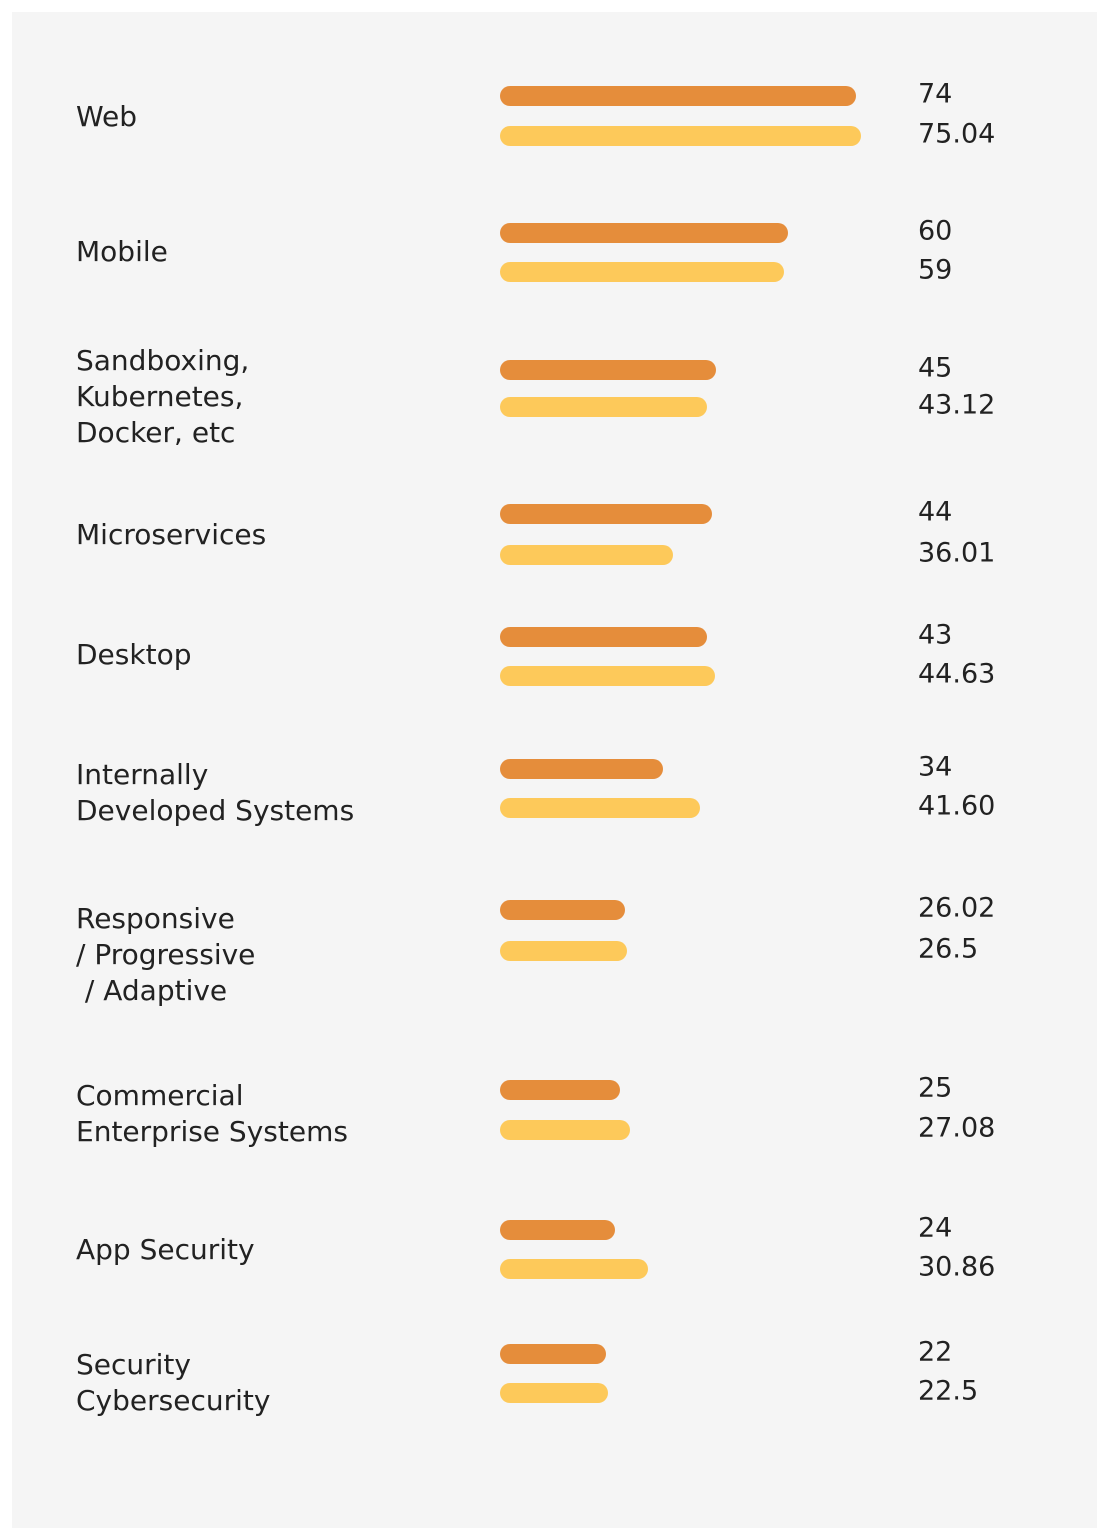  Describe the element at coordinates (935, 94) in the screenshot. I see `value-label: 74` at that location.